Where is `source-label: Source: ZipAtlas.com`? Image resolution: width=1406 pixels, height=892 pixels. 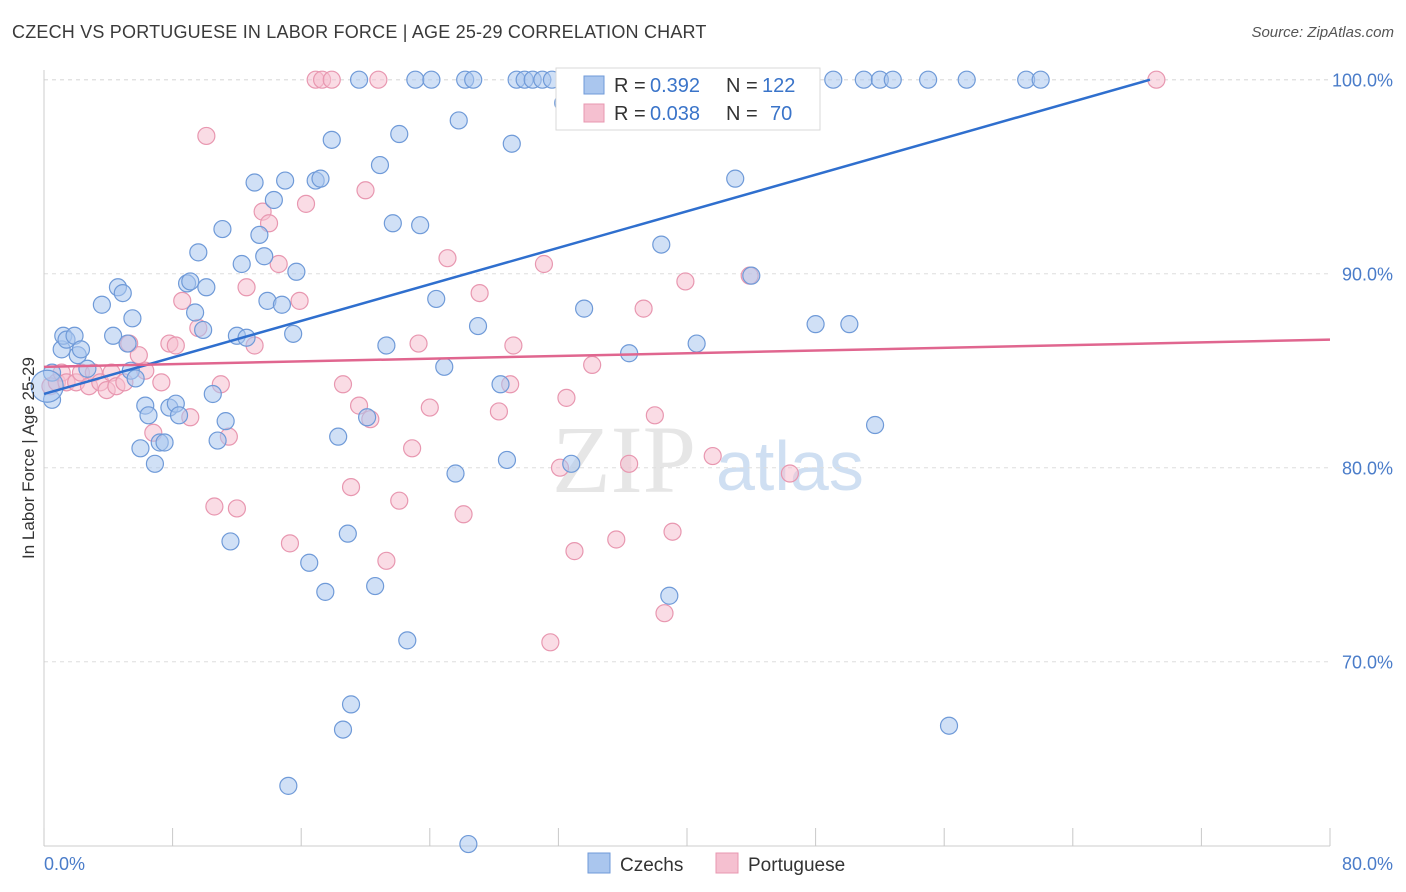 source-label: Source: ZipAtlas.com is located at coordinates (1322, 32).